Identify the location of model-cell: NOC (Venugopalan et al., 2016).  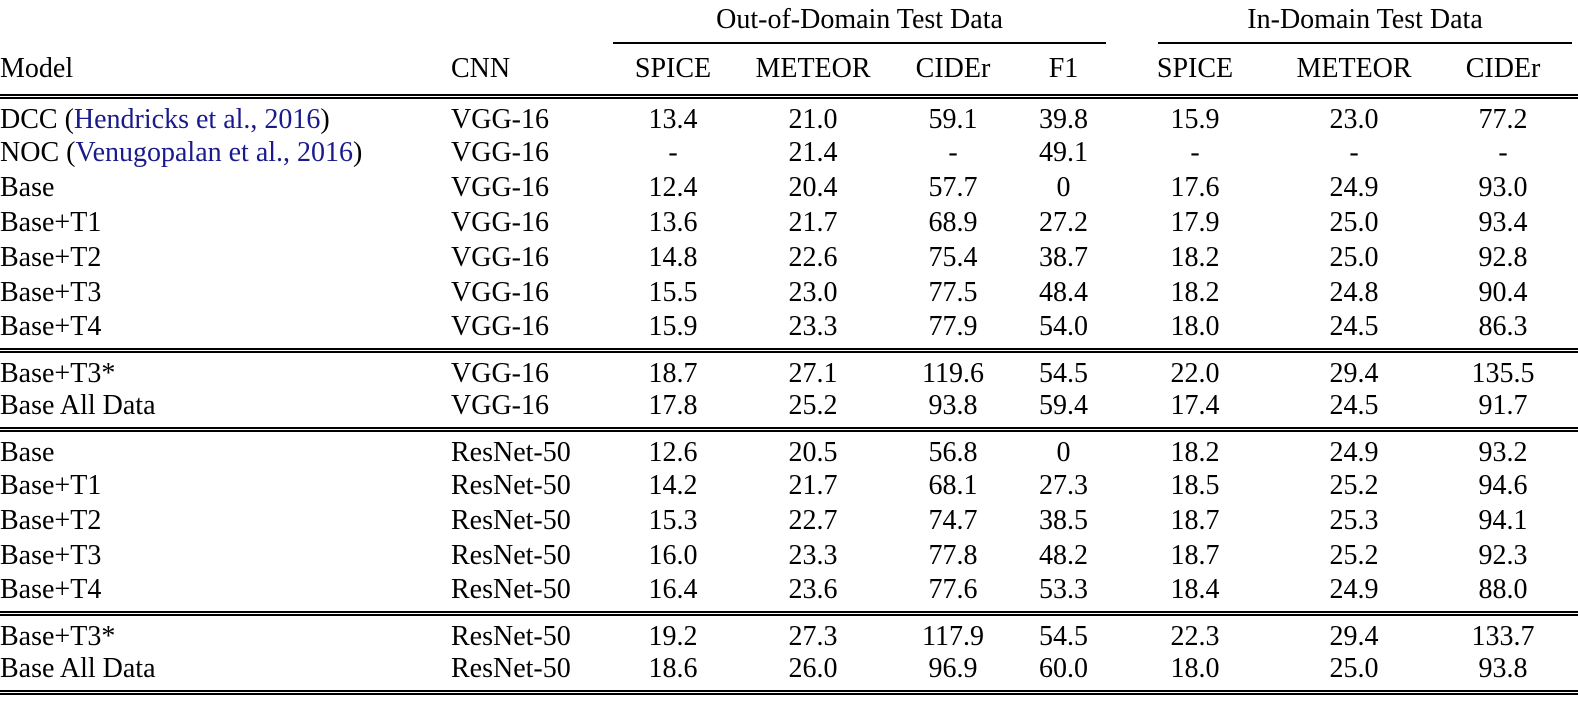
(181, 152).